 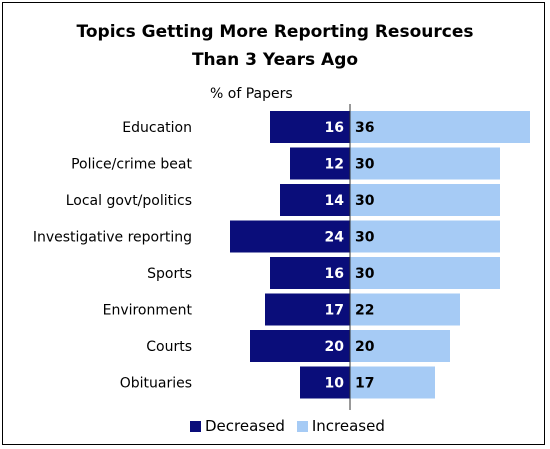 I want to click on bar-decreased-police-crime-beat, so click(x=320, y=163).